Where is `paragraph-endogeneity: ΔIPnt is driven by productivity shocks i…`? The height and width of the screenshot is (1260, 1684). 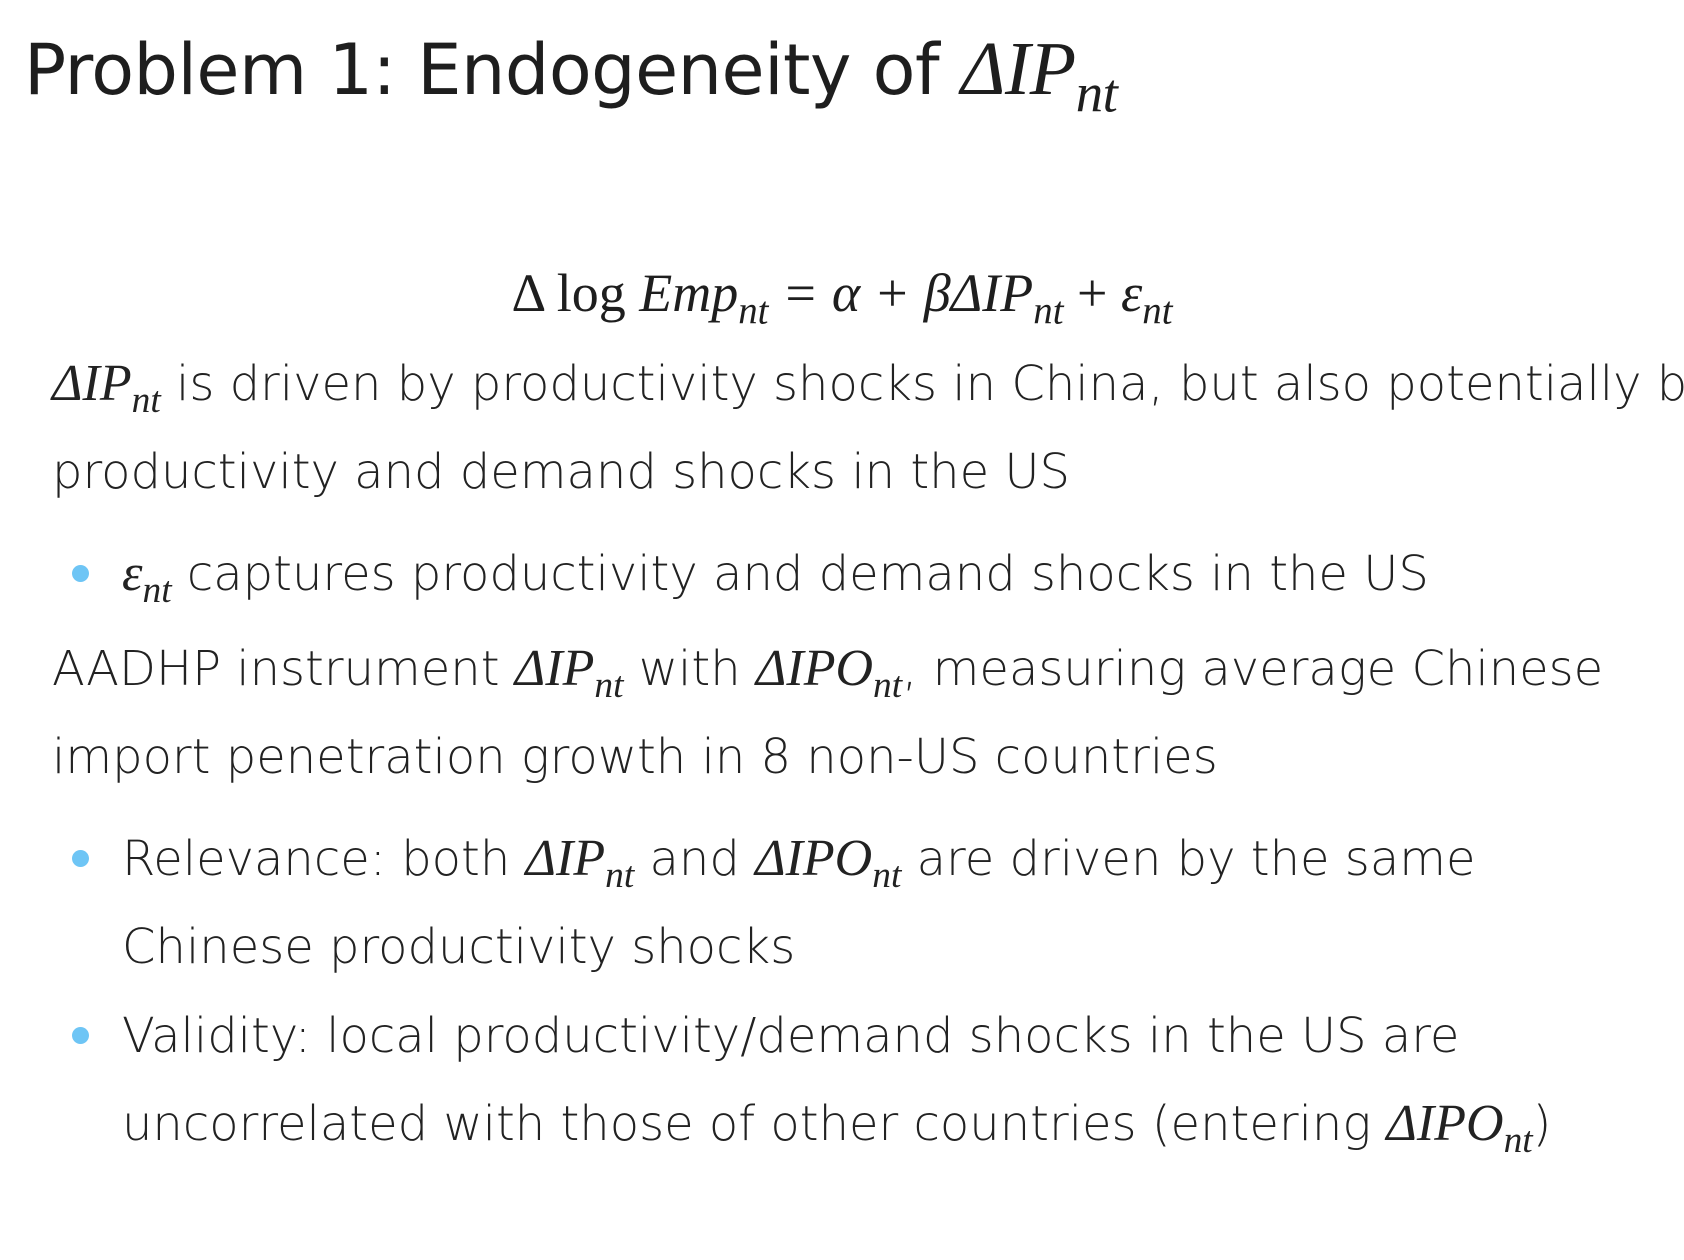 paragraph-endogeneity: ΔIPnt is driven by productivity shocks i… is located at coordinates (868, 428).